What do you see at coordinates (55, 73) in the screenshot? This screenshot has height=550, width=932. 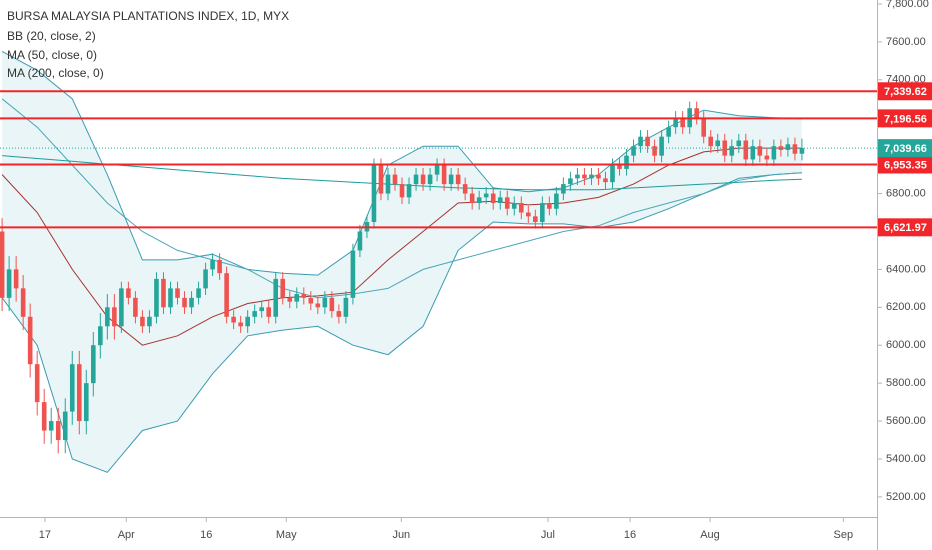 I see `legend-entry: MA (200, close, 0)` at bounding box center [55, 73].